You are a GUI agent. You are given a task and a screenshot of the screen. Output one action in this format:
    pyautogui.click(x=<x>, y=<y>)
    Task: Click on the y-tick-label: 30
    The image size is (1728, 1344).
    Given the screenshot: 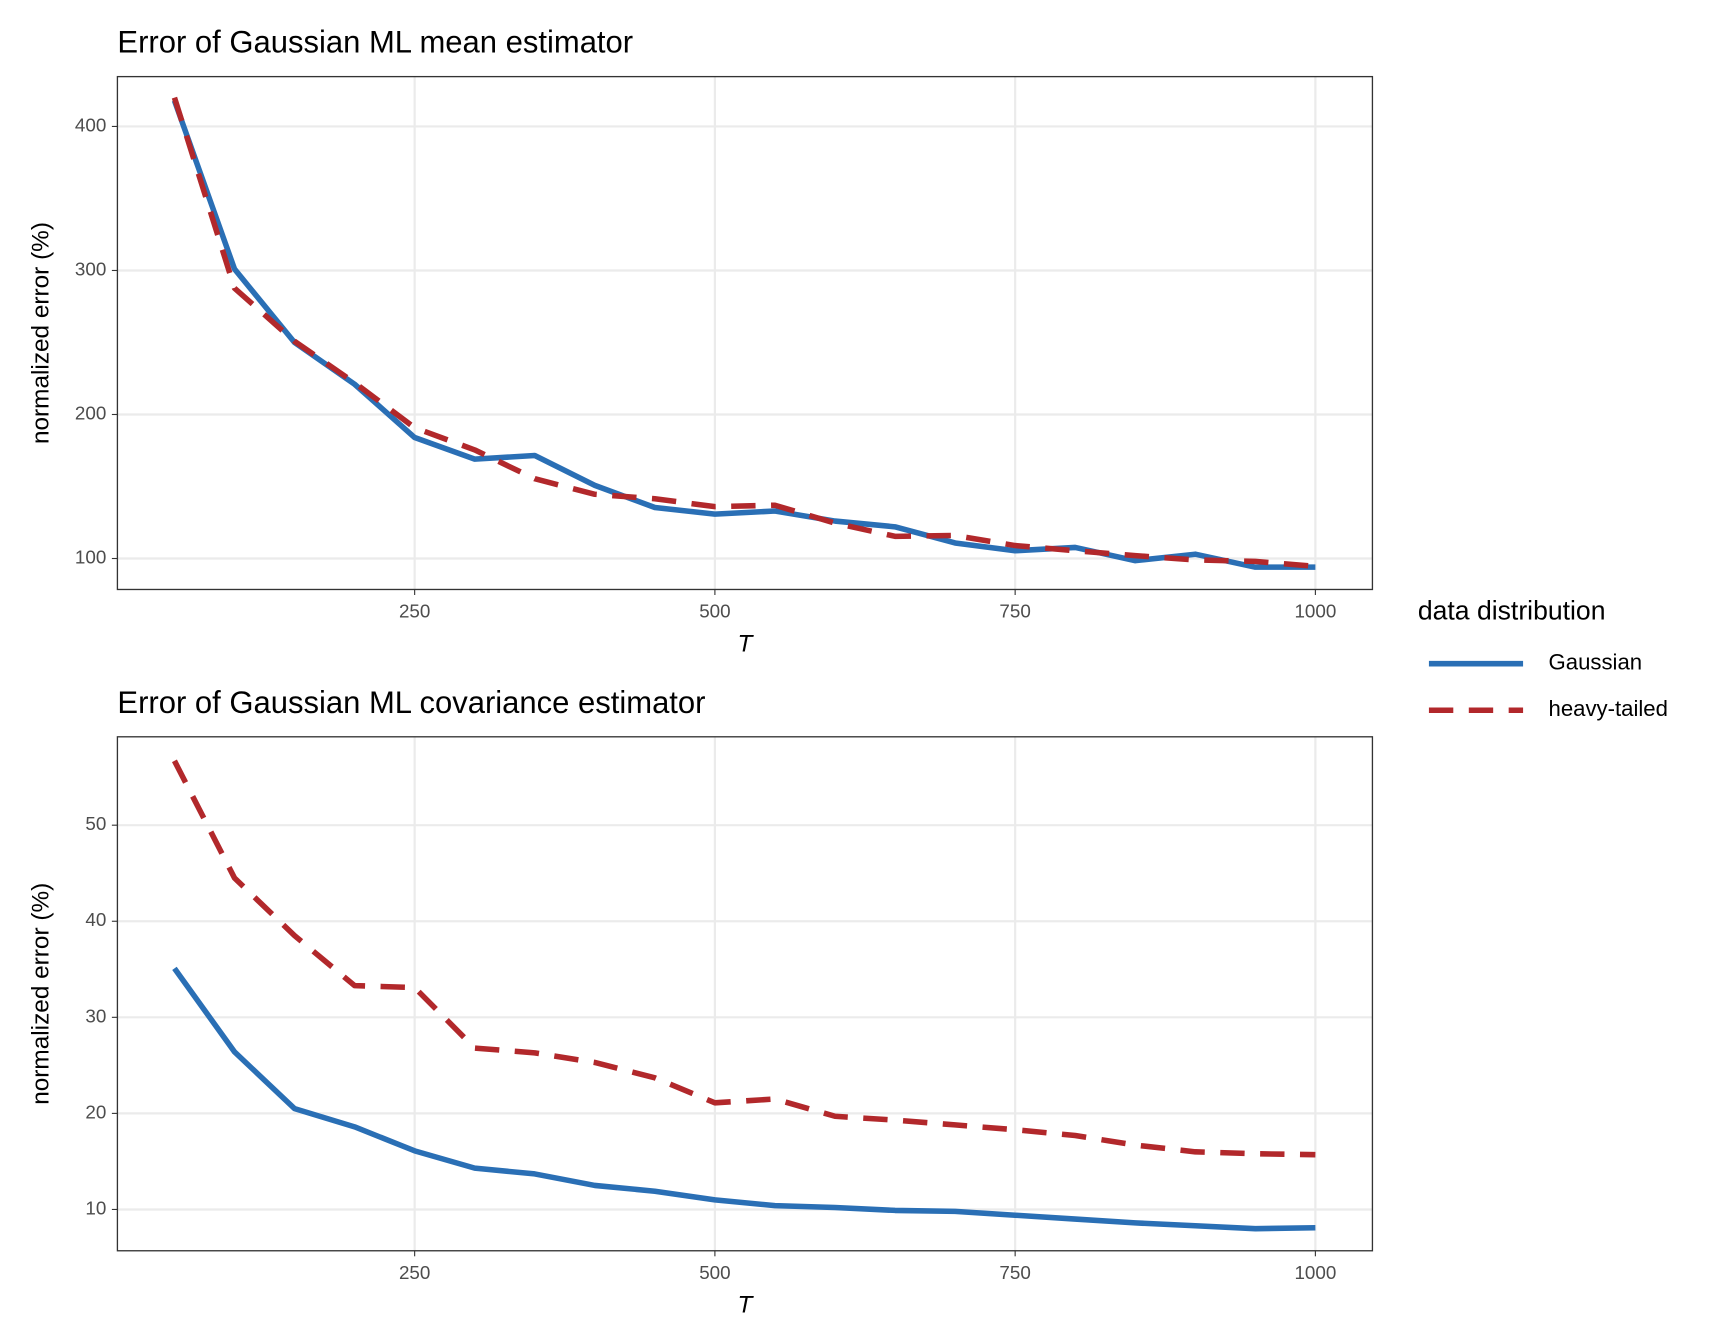 What is the action you would take?
    pyautogui.click(x=95, y=1015)
    